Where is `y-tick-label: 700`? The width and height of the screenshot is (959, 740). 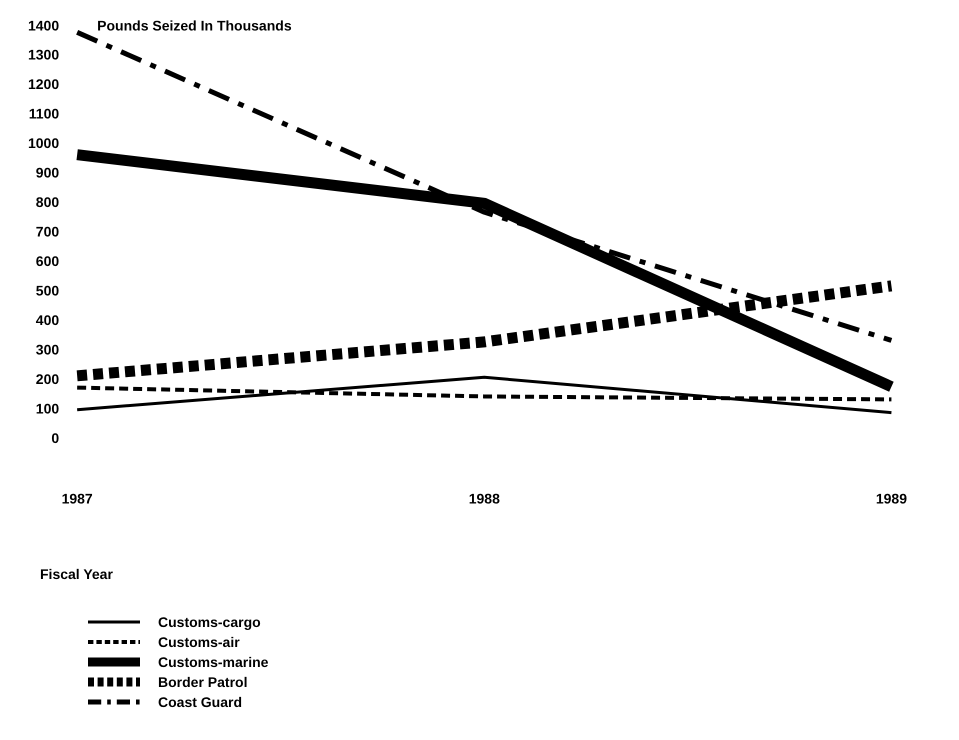
y-tick-label: 700 is located at coordinates (48, 232).